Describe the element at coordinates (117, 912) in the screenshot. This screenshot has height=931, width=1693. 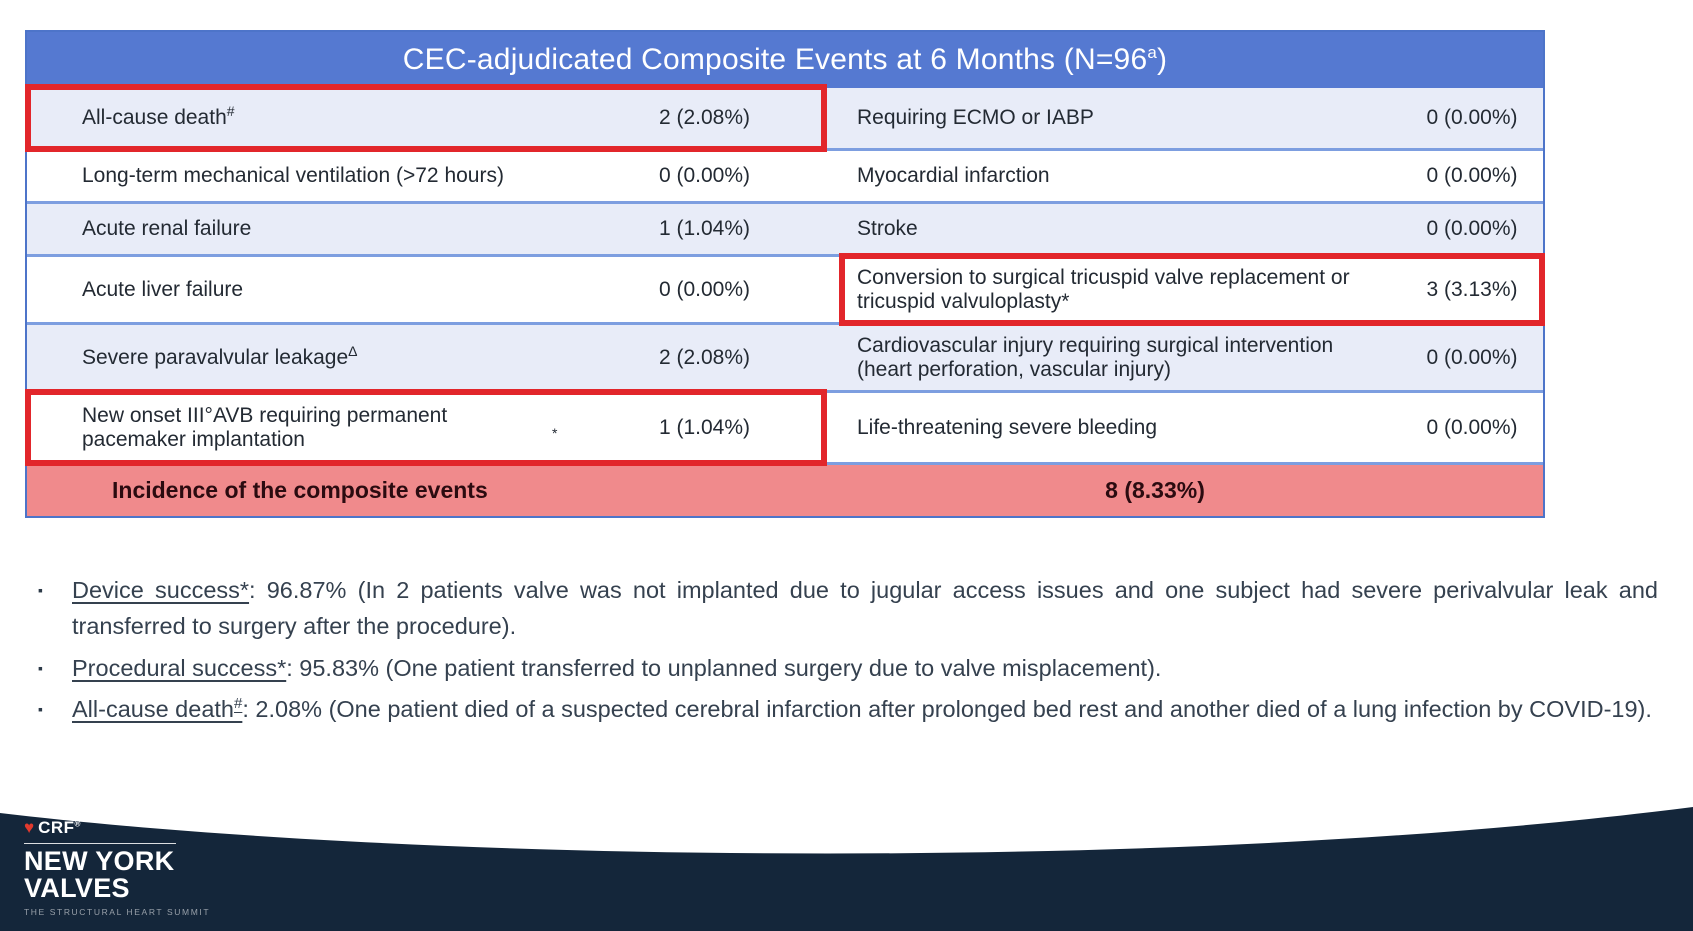
I see `brand-tagline: THE STRUCTURAL HEART SUMMIT` at that location.